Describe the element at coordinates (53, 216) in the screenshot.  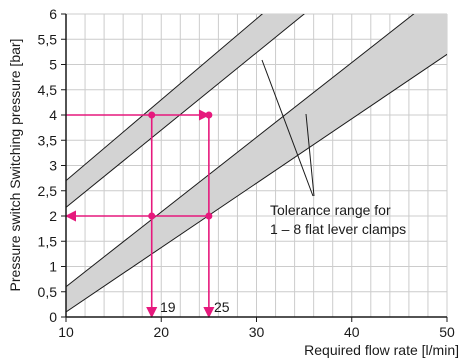
I see `y-tick-label: 2` at that location.